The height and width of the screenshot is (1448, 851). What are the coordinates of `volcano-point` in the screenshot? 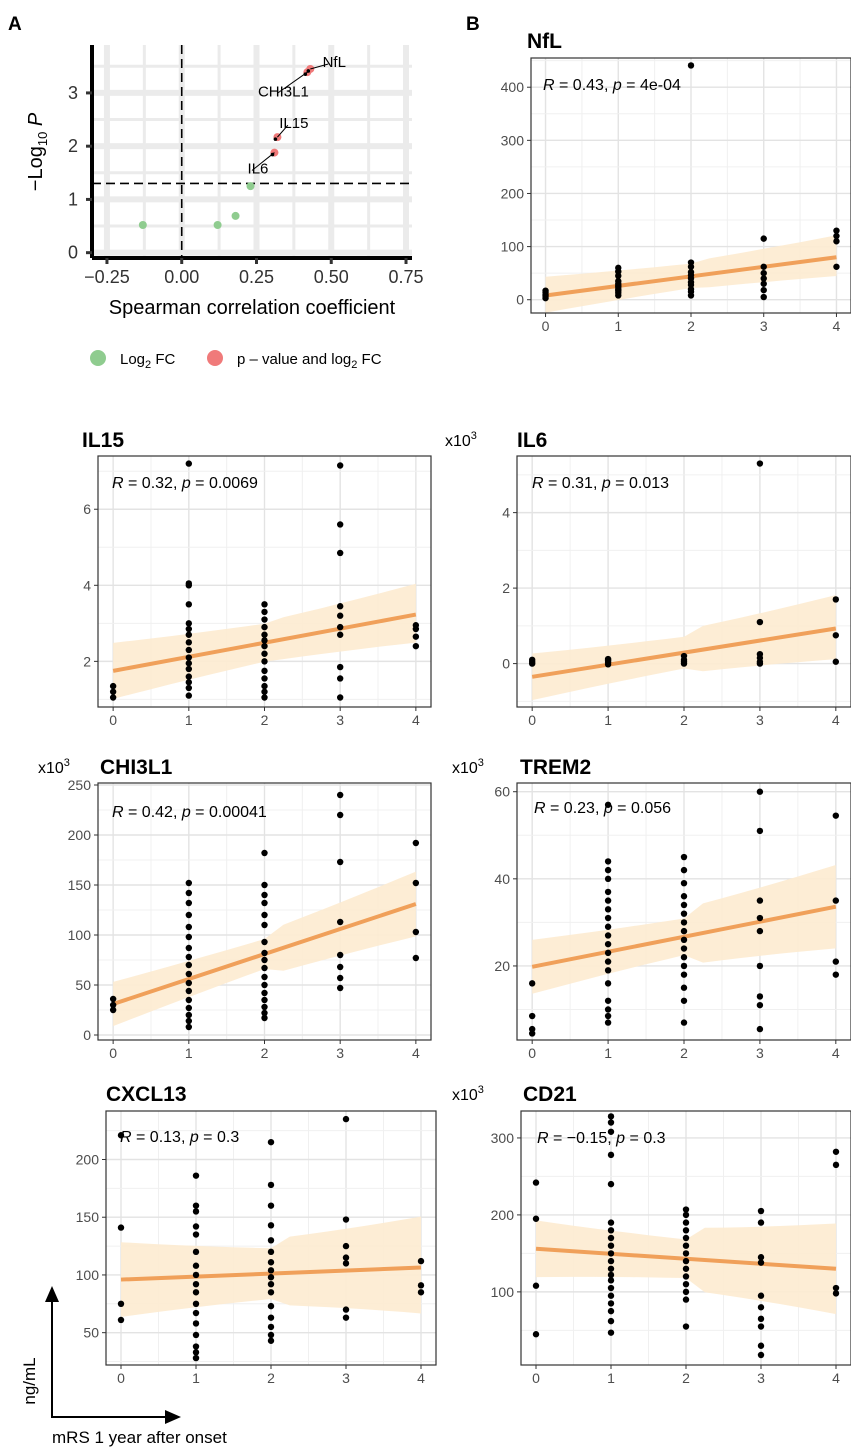 It's located at (142, 224).